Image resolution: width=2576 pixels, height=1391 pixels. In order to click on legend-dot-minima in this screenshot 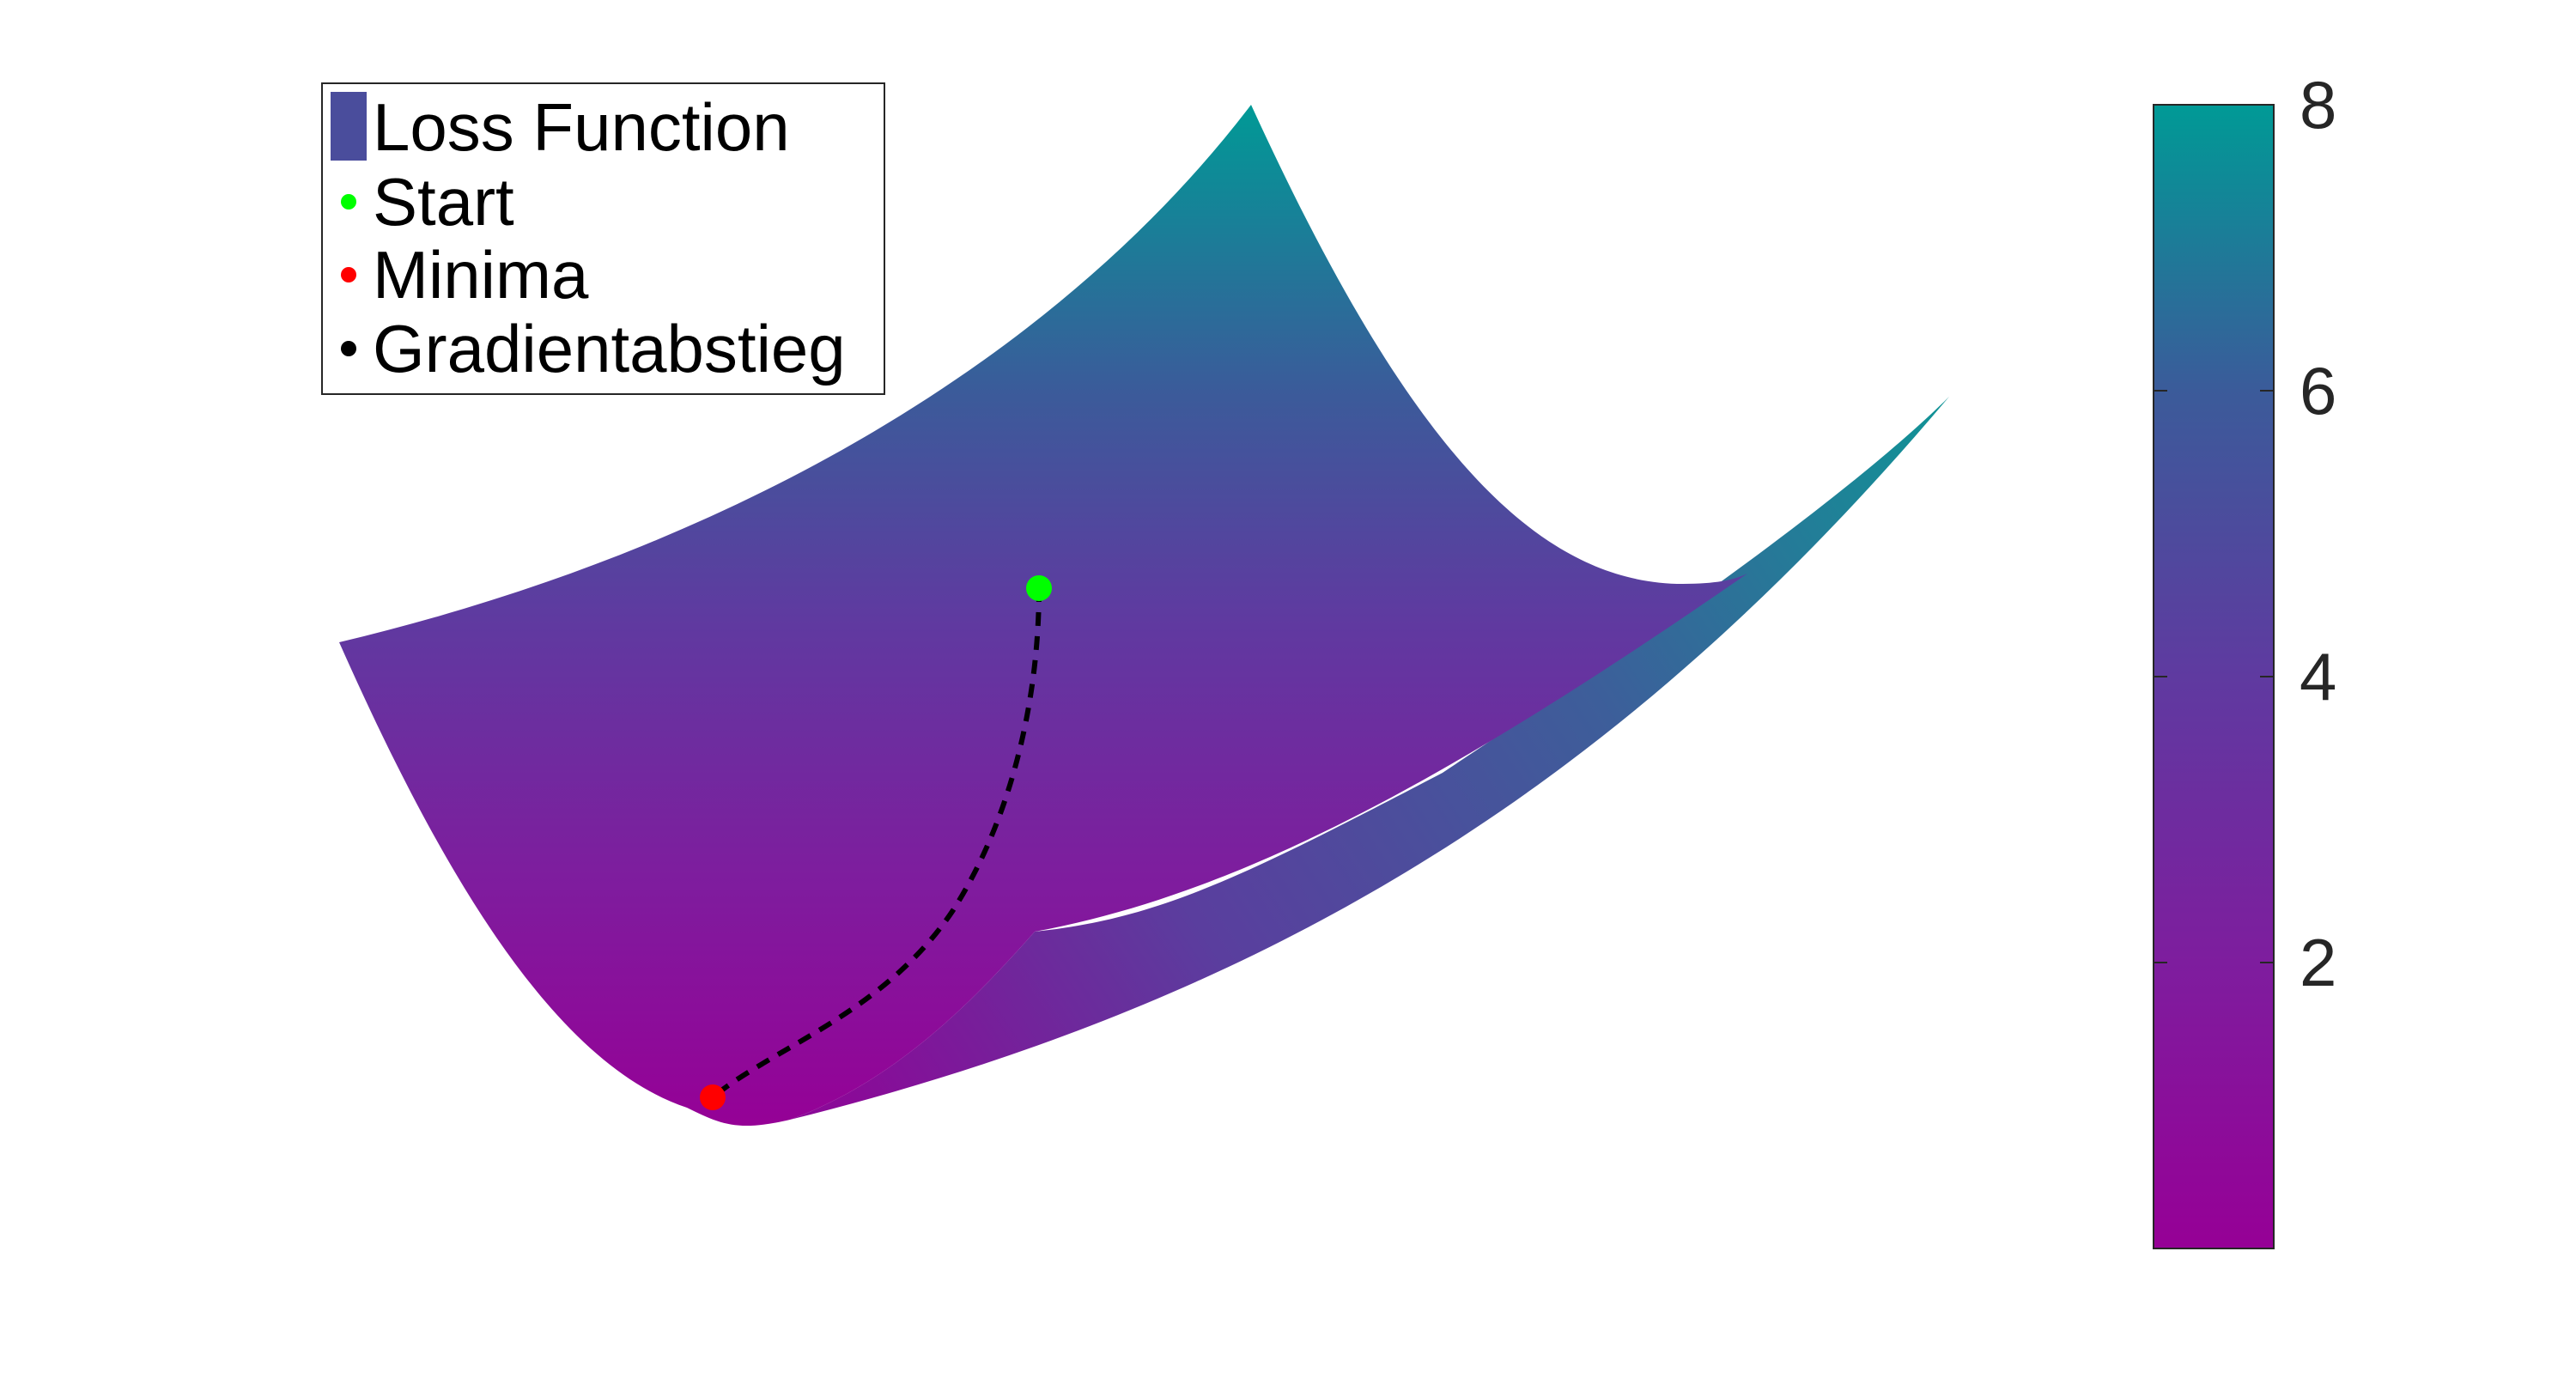, I will do `click(348, 274)`.